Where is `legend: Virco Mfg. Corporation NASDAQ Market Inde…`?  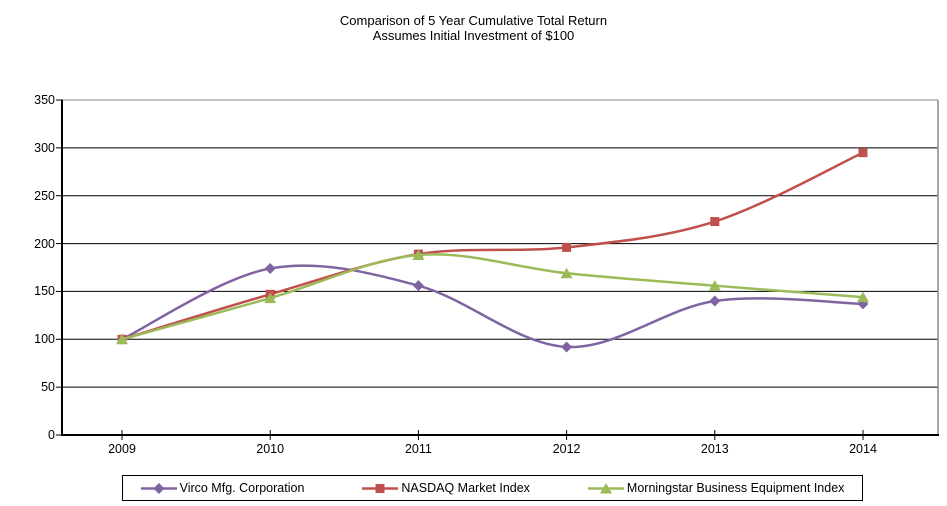 legend: Virco Mfg. Corporation NASDAQ Market Inde… is located at coordinates (492, 488).